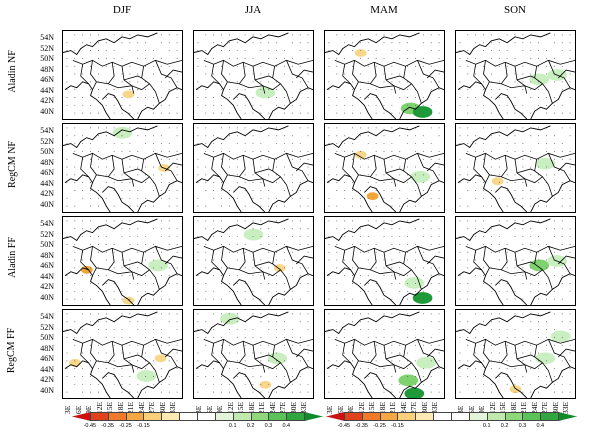 The width and height of the screenshot is (600, 448). What do you see at coordinates (122, 399) in the screenshot?
I see `lon-axis-0: 3E 6E 9E 12E 15E 18E 21E 24E 27E 30E 33E` at bounding box center [122, 399].